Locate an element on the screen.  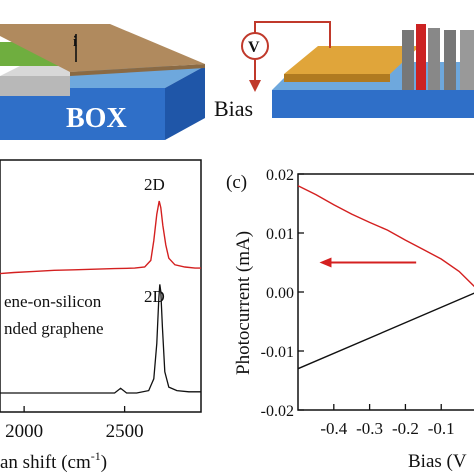
photocurrent-y-tick-label: 0.00 is located at coordinates (280, 293).